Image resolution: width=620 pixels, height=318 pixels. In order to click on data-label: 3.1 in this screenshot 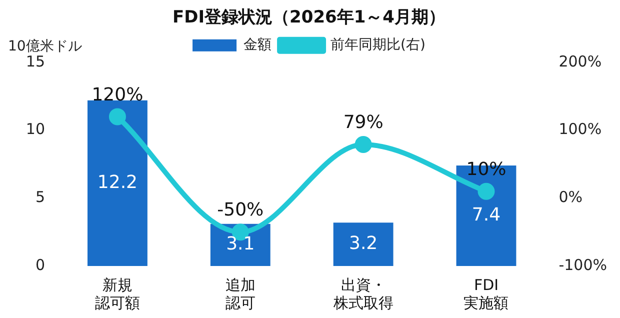, I will do `click(240, 244)`.